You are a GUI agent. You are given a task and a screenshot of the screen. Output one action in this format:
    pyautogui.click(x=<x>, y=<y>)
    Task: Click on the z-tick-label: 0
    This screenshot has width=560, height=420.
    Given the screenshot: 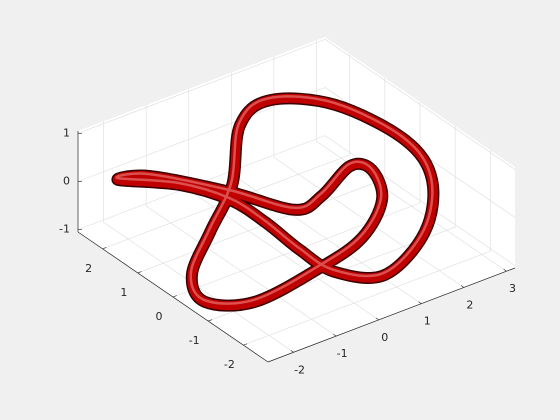 What is the action you would take?
    pyautogui.click(x=66, y=181)
    